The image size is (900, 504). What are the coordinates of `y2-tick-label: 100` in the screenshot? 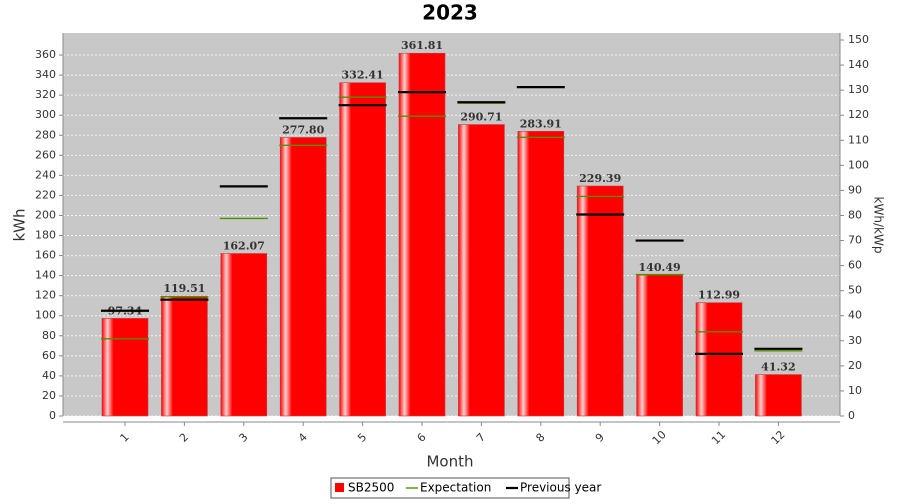 It's located at (858, 164).